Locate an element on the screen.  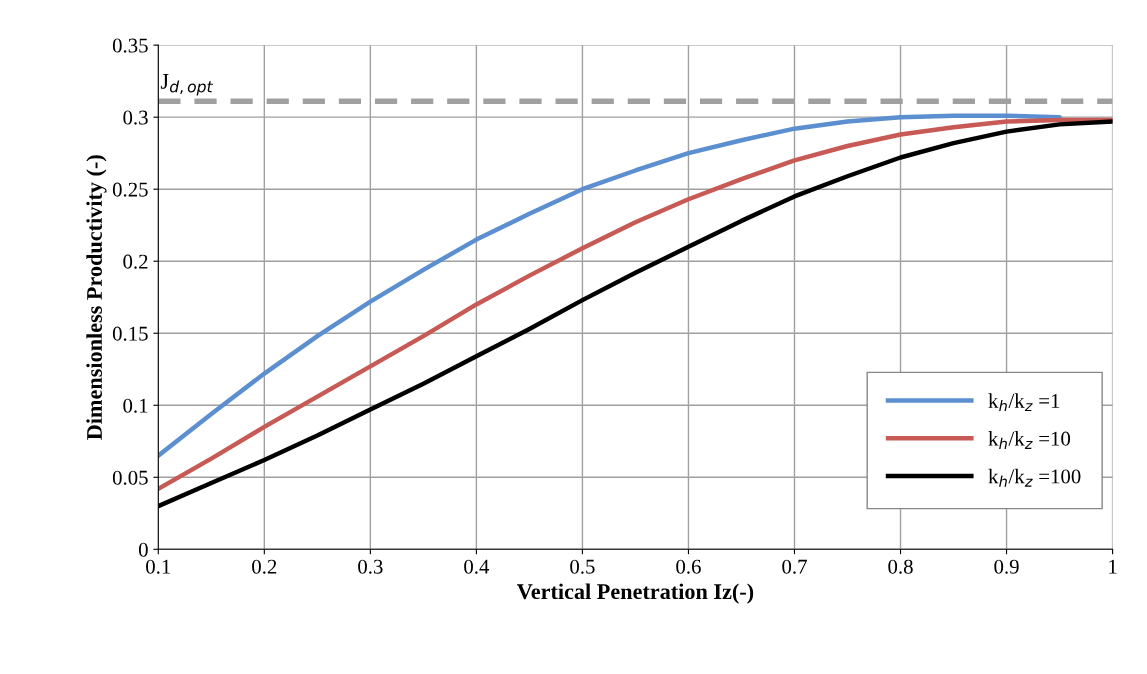
y-tick-label: 0.15 is located at coordinates (130, 333).